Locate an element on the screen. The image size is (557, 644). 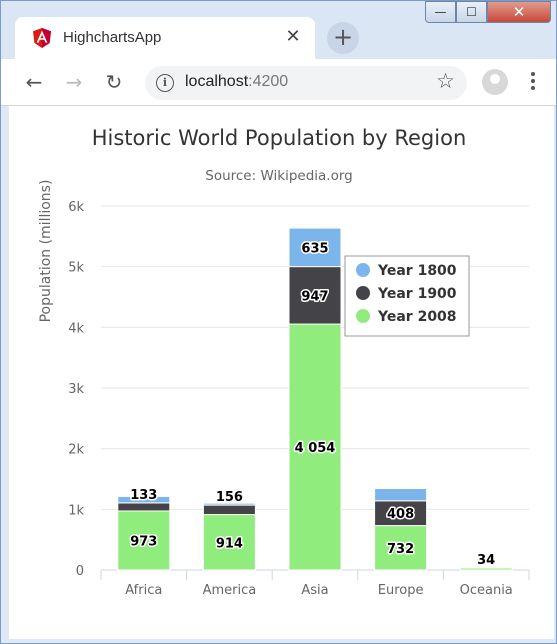
menu-dots-icon is located at coordinates (533, 83).